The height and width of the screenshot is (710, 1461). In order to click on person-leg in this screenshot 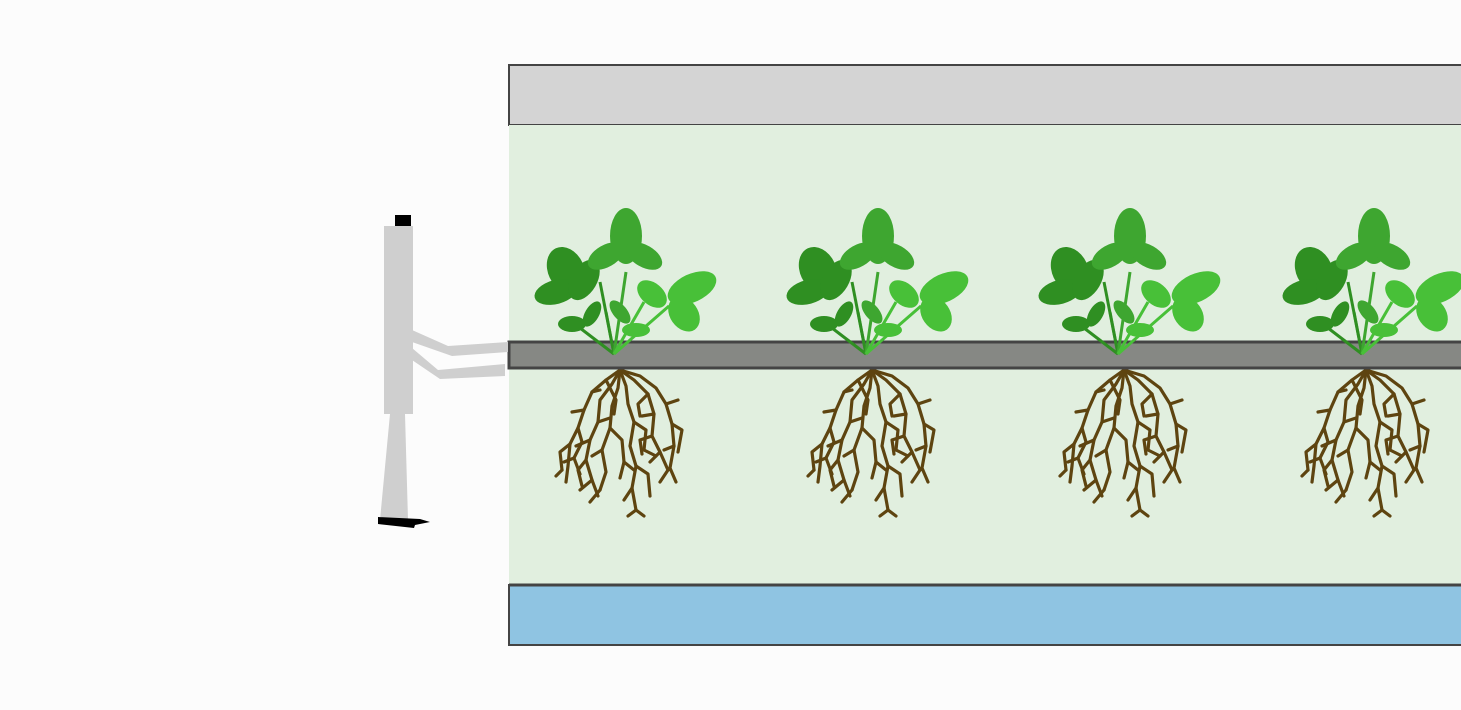, I will do `click(394, 467)`.